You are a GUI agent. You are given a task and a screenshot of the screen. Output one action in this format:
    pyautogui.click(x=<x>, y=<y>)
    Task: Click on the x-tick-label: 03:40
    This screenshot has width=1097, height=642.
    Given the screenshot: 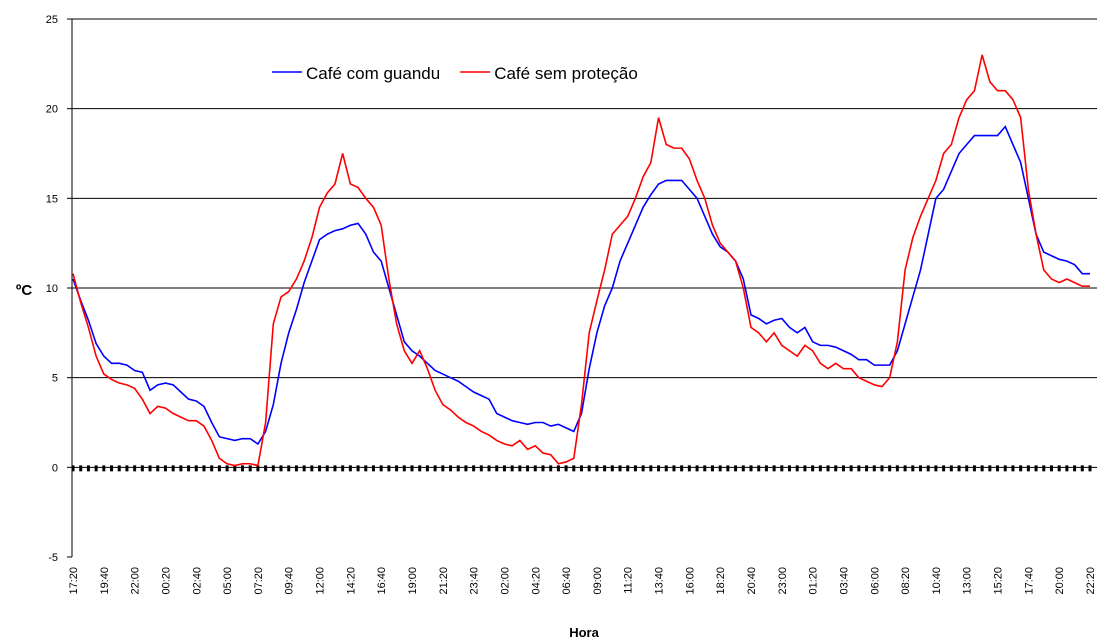 What is the action you would take?
    pyautogui.click(x=844, y=581)
    